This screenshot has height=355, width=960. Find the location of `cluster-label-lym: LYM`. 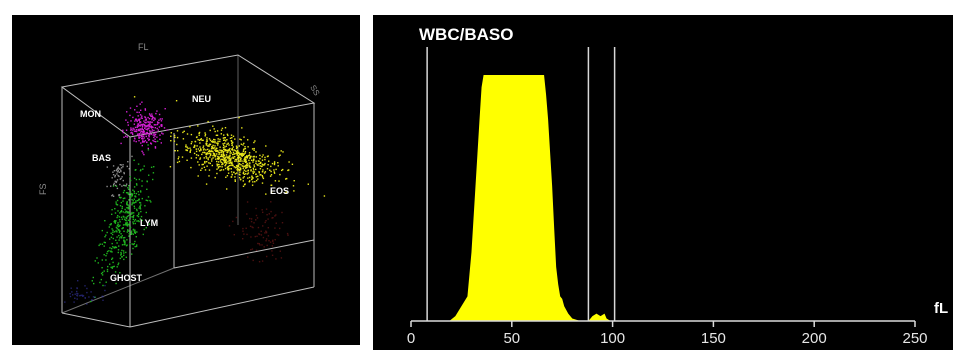

cluster-label-lym: LYM is located at coordinates (149, 223).